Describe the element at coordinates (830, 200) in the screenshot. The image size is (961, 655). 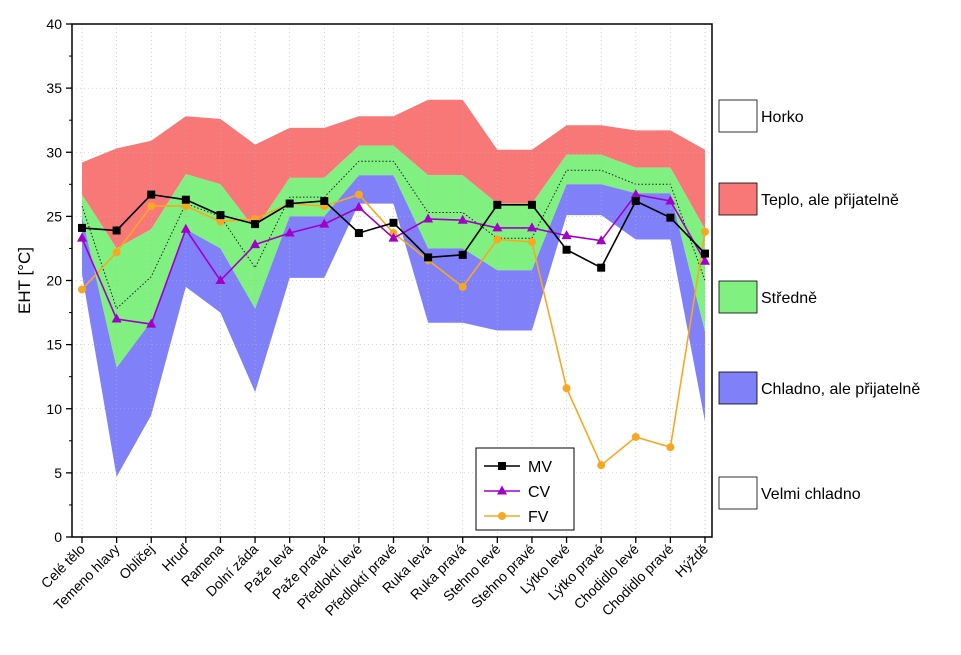
I see `zone-label-1: Teplo, ale přijatelně` at that location.